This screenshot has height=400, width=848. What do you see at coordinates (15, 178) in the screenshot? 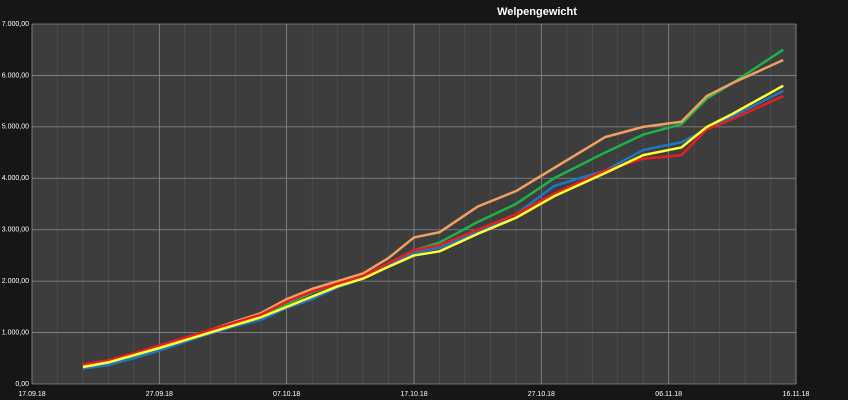
I see `y-tick-label: 4.000,00` at bounding box center [15, 178].